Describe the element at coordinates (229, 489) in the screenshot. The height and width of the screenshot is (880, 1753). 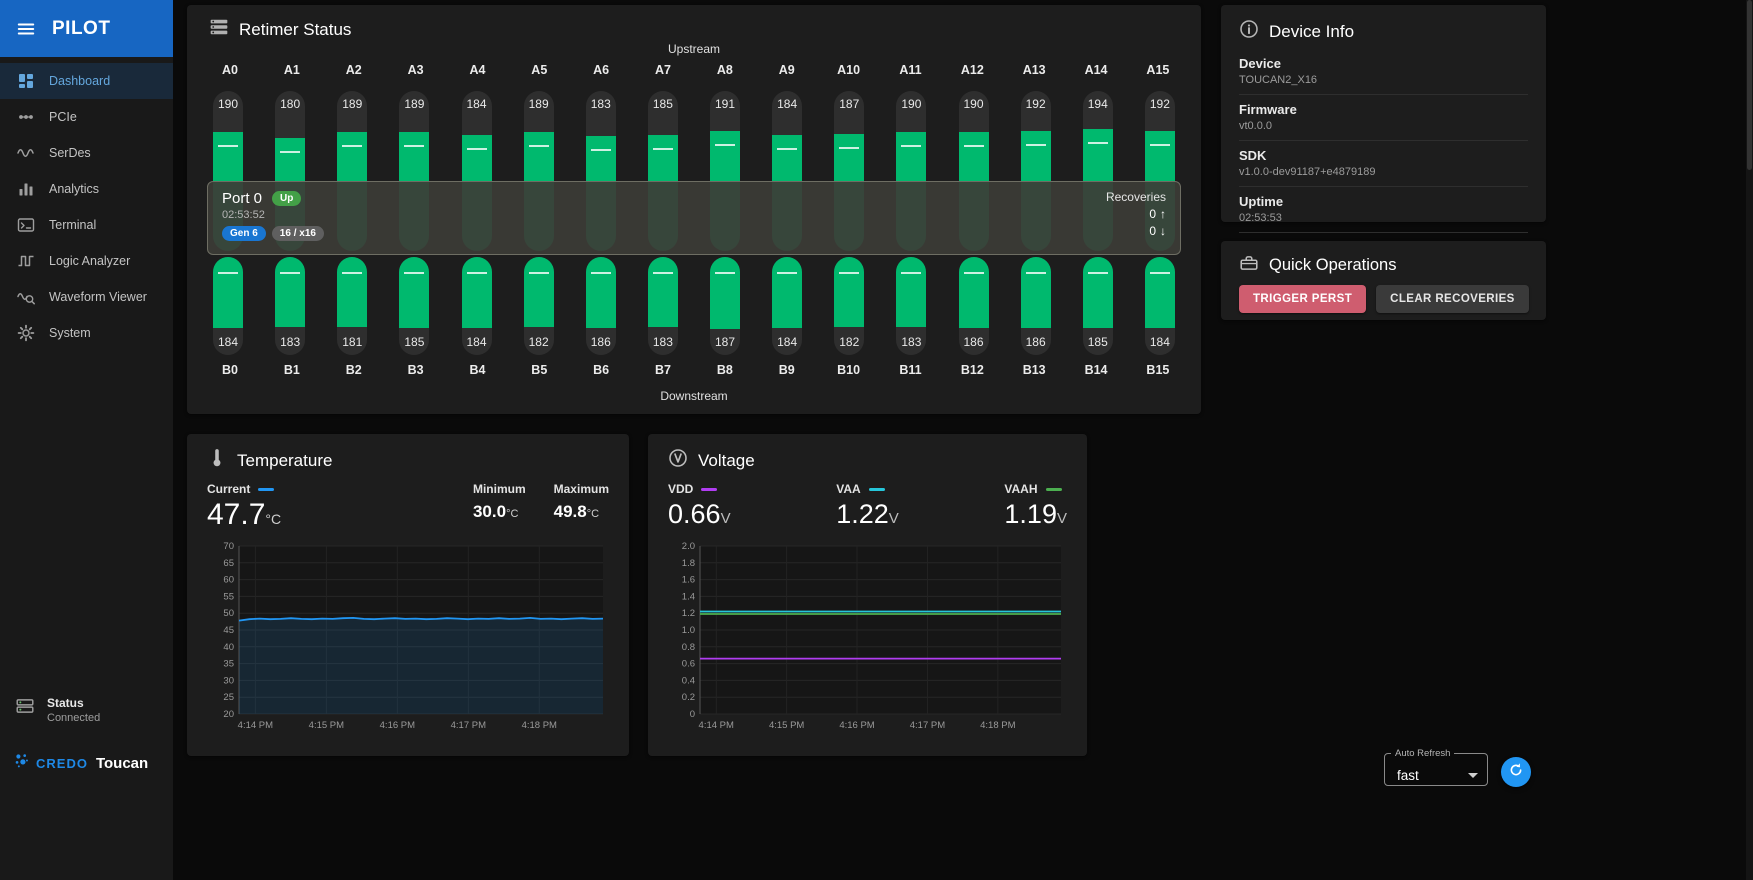
I see `current-label: Current` at that location.